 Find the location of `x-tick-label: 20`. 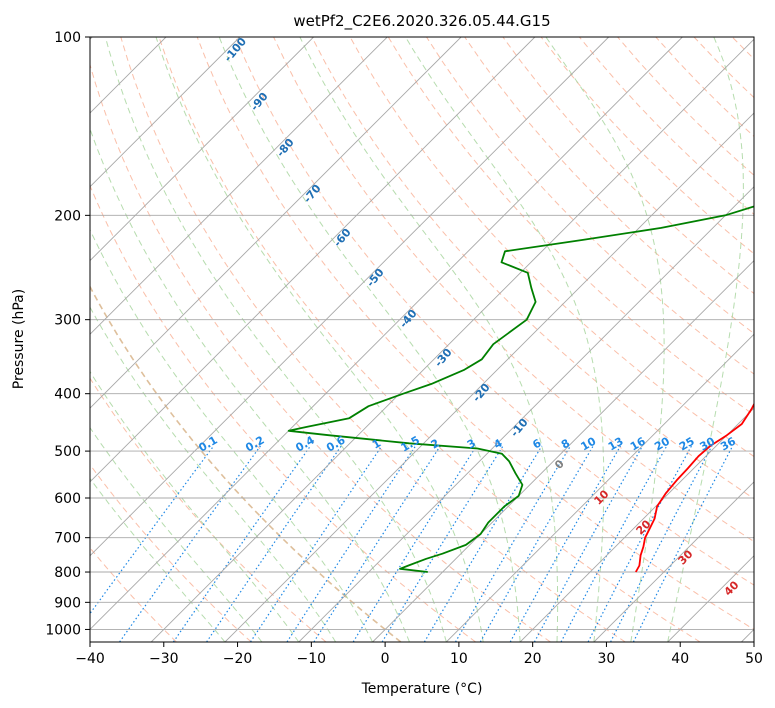

x-tick-label: 20 is located at coordinates (533, 659).